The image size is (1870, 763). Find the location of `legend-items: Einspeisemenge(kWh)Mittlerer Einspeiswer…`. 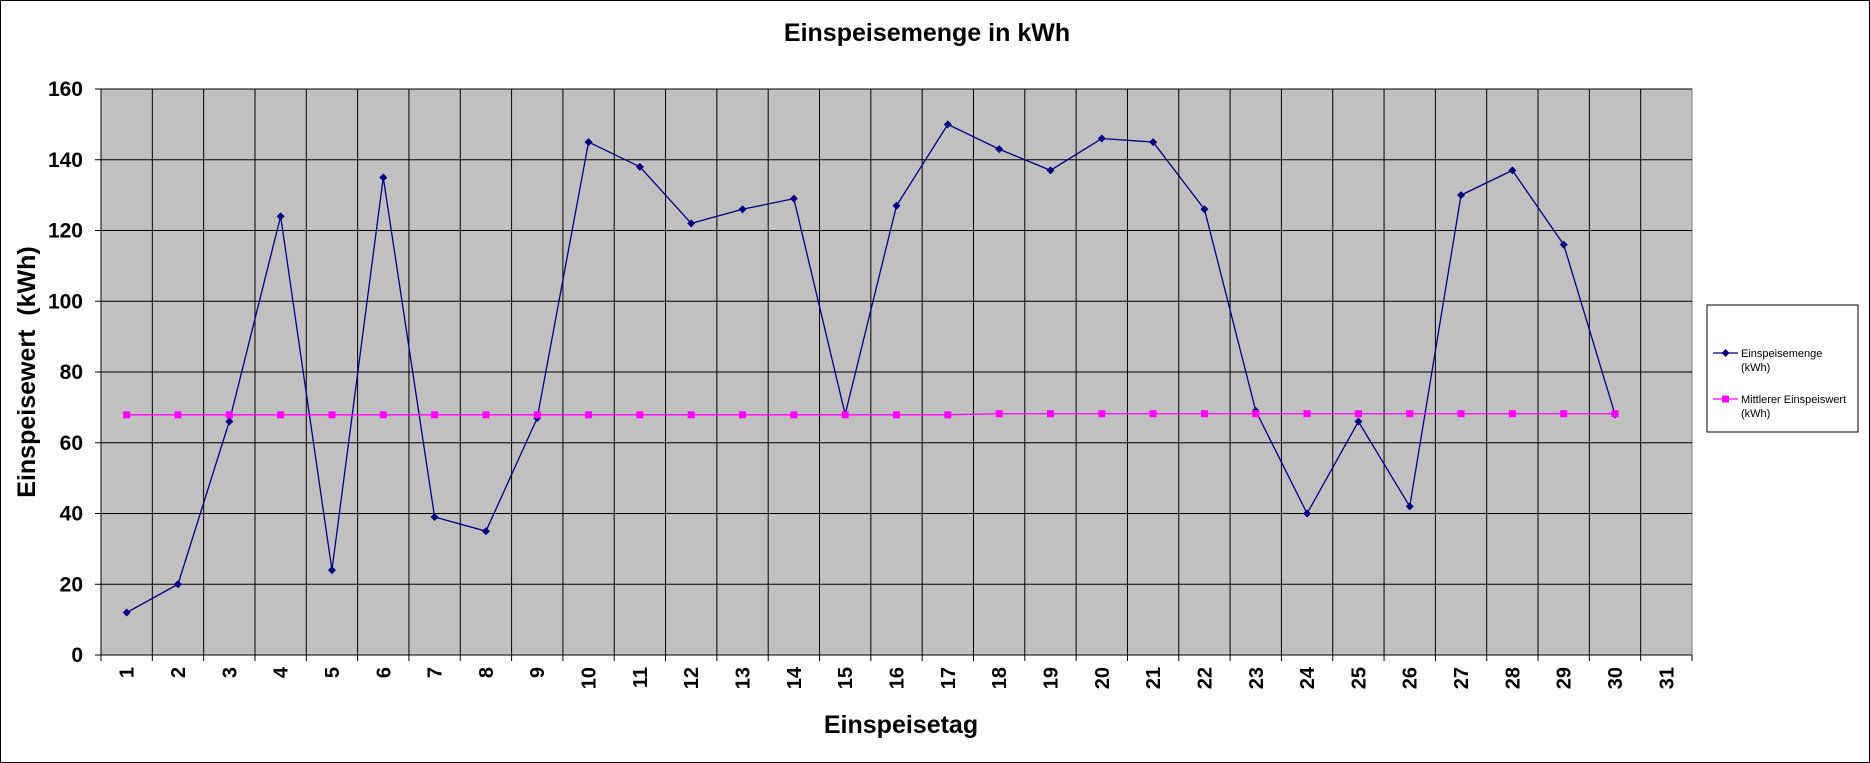

legend-items: Einspeisemenge(kWh)Mittlerer Einspeiswer… is located at coordinates (1779, 384).